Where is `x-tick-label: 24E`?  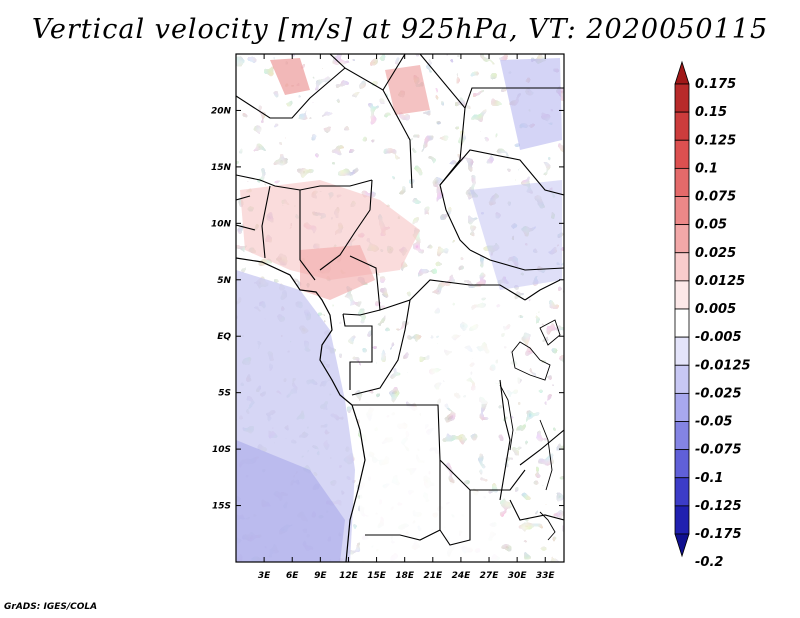
x-tick-label: 24E is located at coordinates (462, 576).